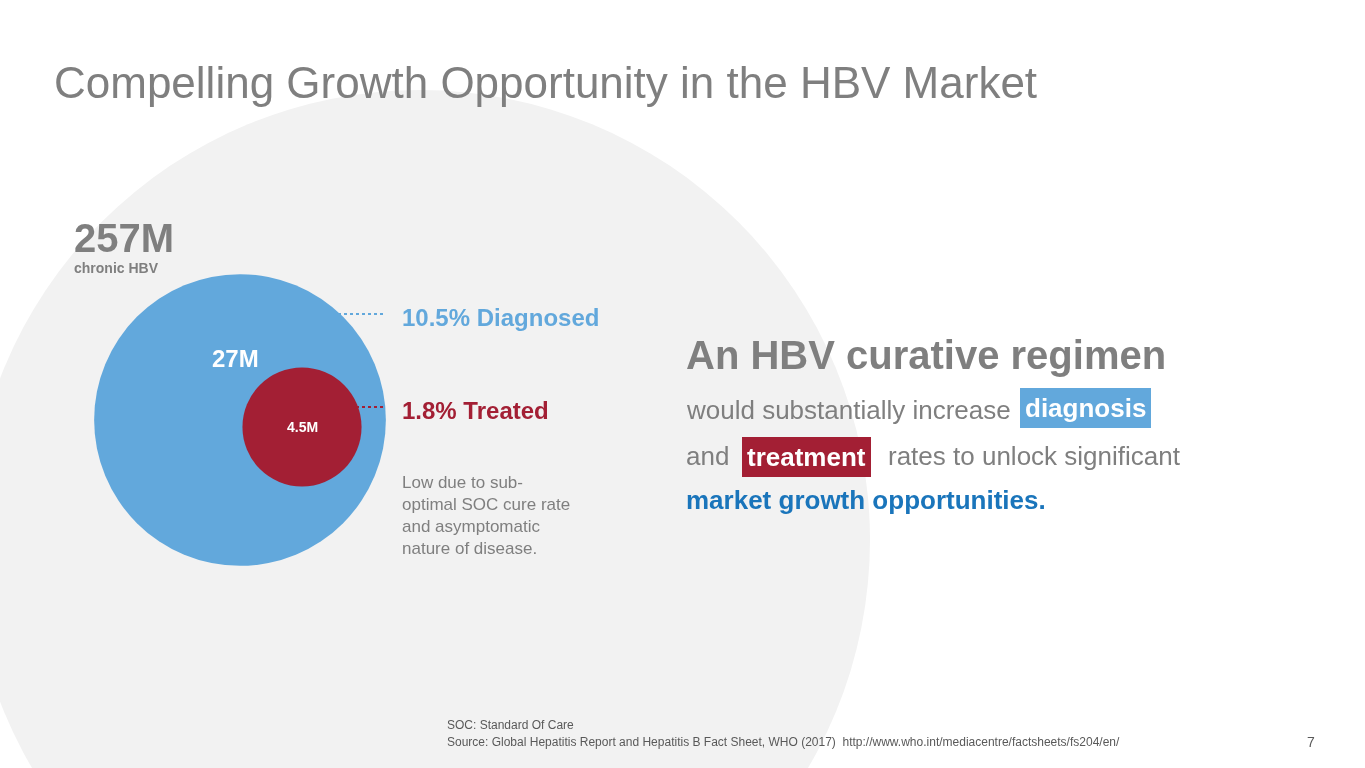 This screenshot has height=768, width=1365. I want to click on text: would substantially increase, so click(848, 410).